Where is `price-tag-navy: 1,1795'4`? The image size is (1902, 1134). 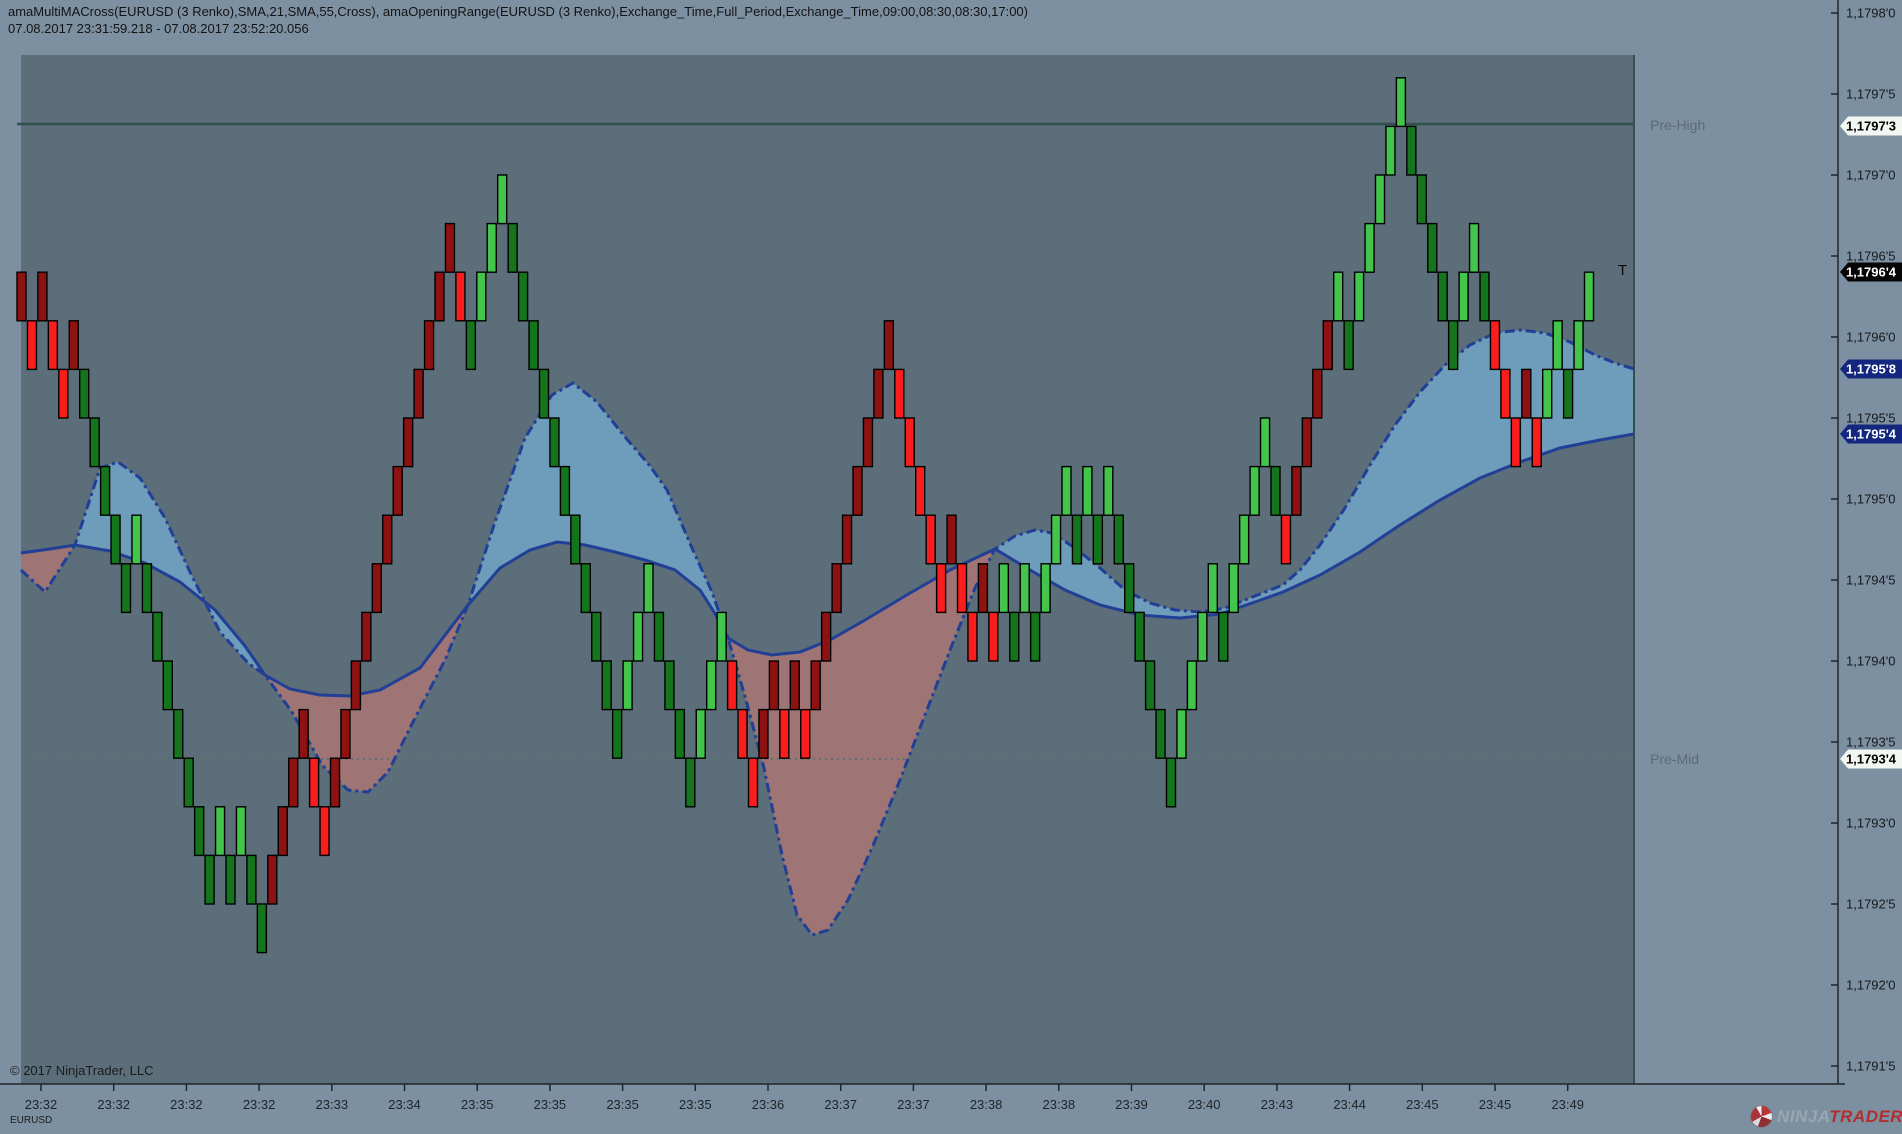
price-tag-navy: 1,1795'4 is located at coordinates (1871, 434).